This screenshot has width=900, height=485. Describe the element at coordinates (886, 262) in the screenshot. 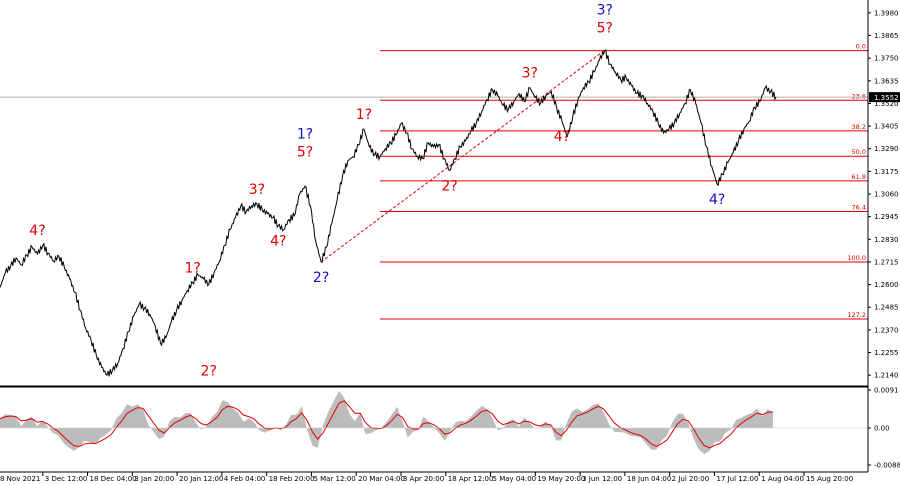

I see `price-tick-label: 1.2715` at that location.